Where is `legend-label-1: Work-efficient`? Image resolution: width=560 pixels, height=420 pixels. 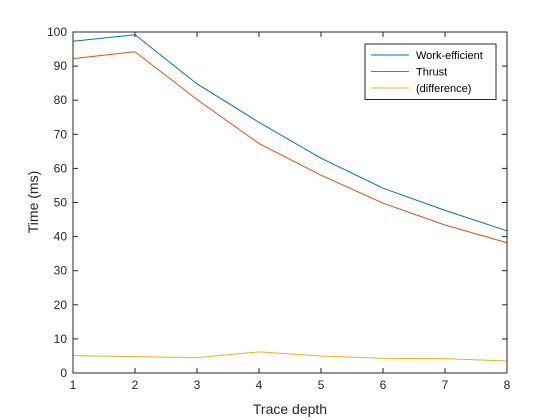
legend-label-1: Work-efficient is located at coordinates (449, 56).